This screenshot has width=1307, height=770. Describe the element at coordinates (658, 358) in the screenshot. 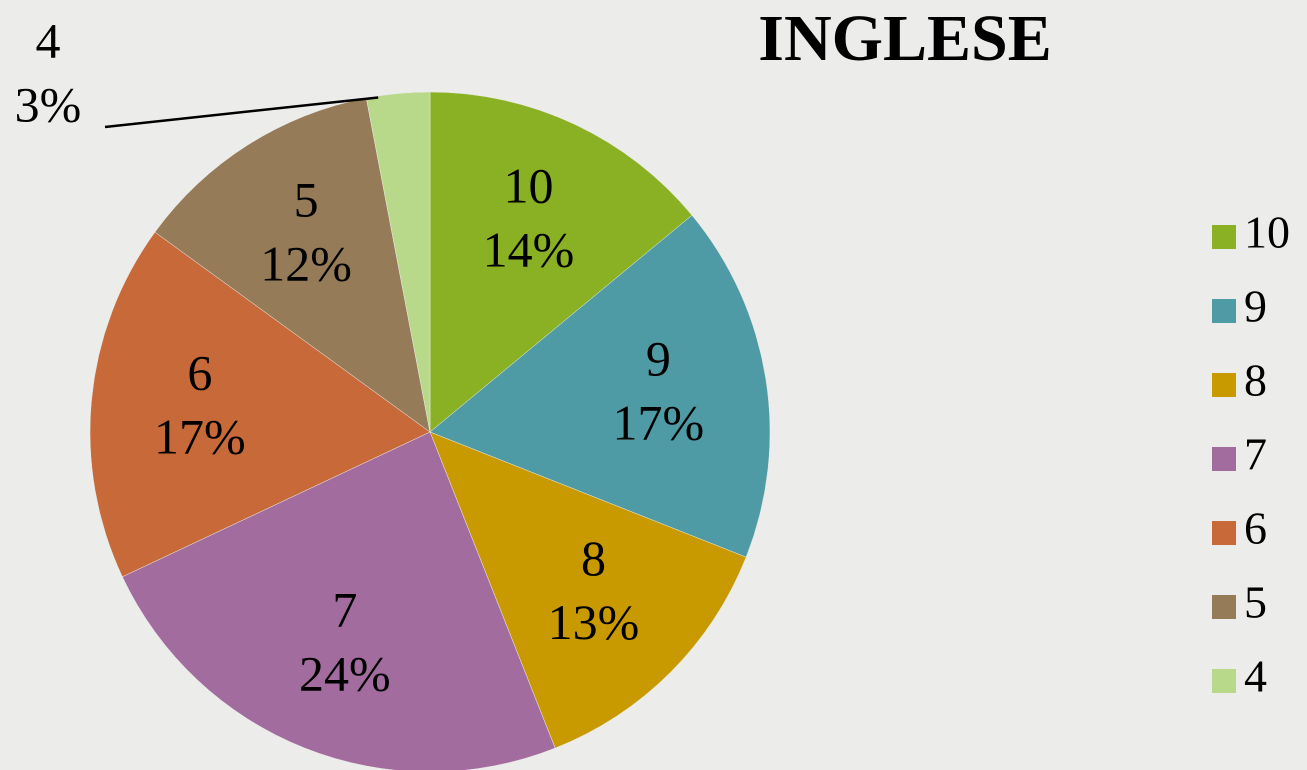

I see `data-label-category: 9` at that location.